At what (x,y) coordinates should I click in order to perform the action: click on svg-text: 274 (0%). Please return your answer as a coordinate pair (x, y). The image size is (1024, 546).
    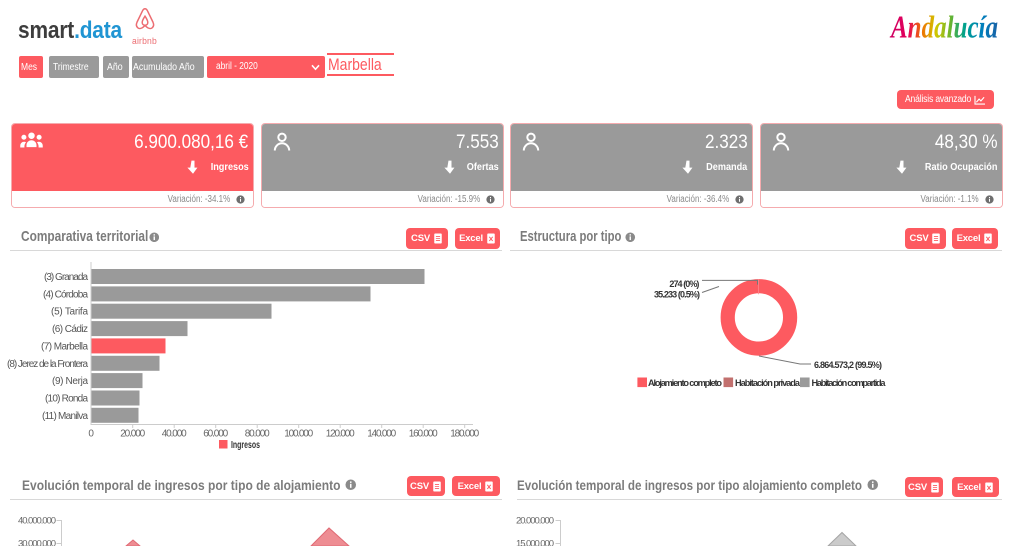
    Looking at the image, I should click on (684, 284).